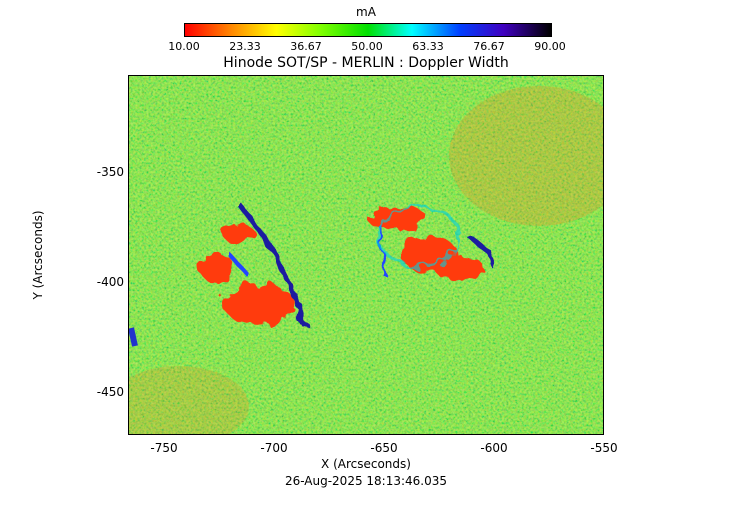  What do you see at coordinates (110, 172) in the screenshot?
I see `y-tick-label: -350` at bounding box center [110, 172].